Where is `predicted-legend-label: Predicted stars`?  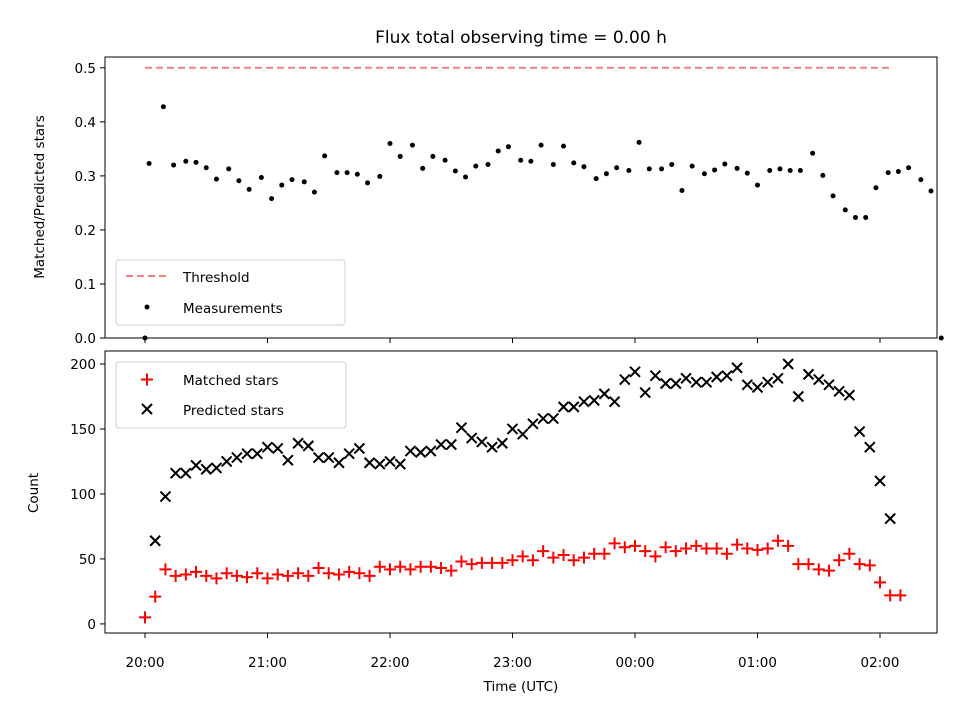 predicted-legend-label: Predicted stars is located at coordinates (233, 411).